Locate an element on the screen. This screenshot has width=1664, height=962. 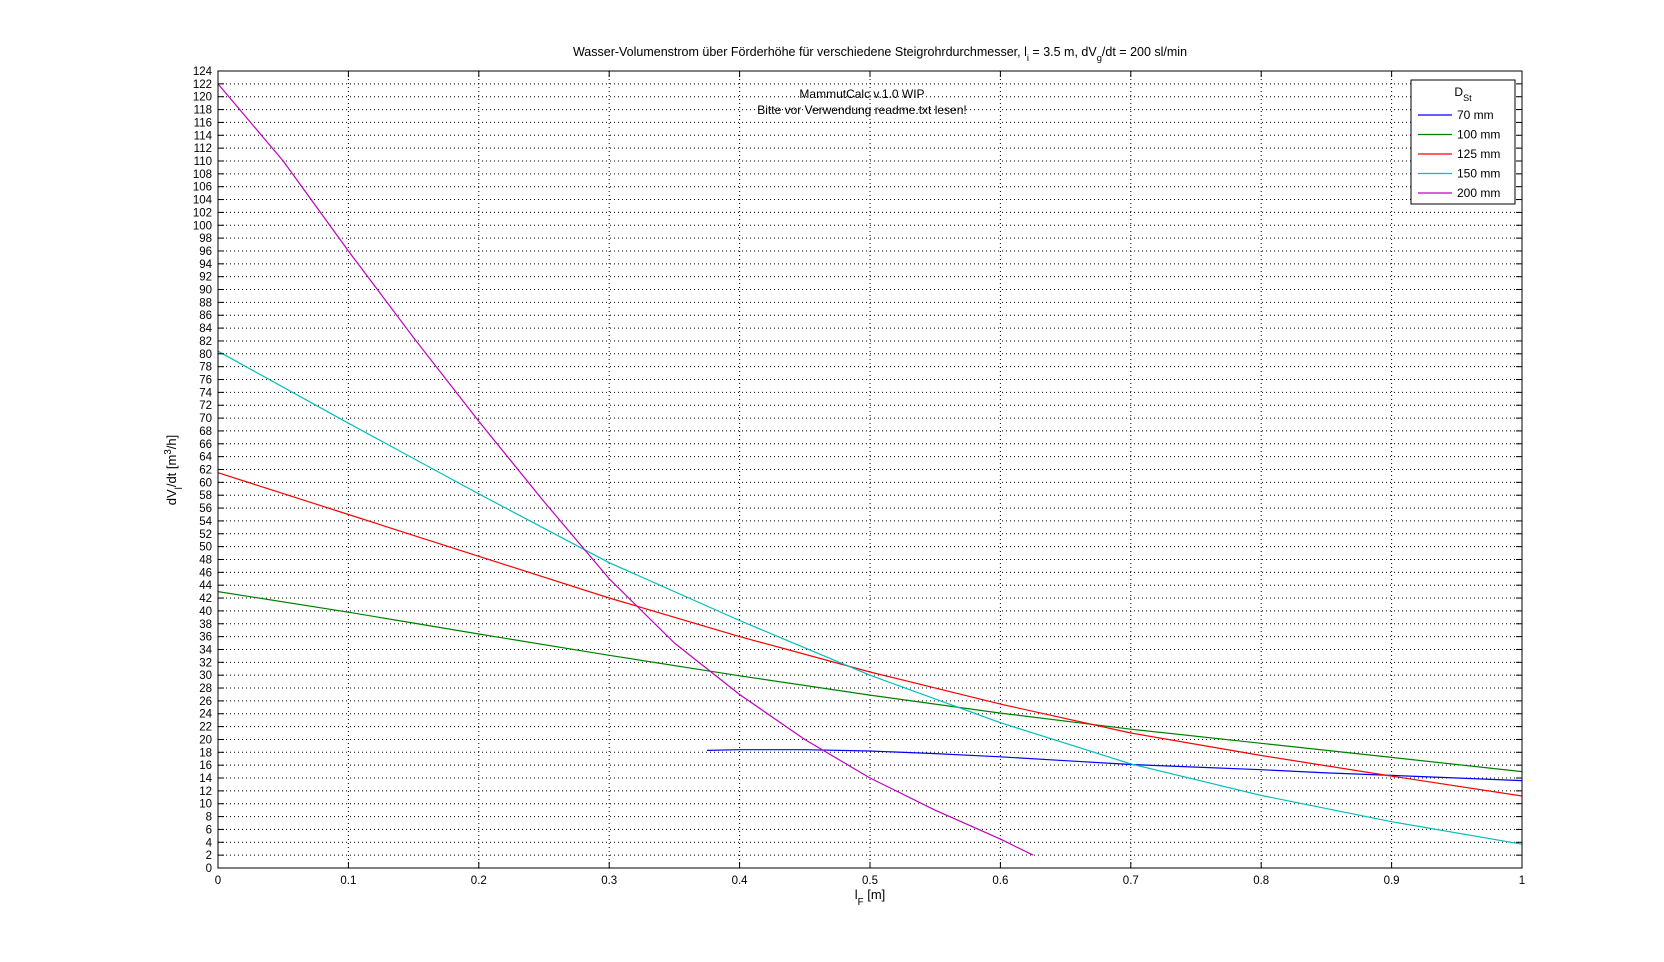
y-tick-label: 0 is located at coordinates (209, 869).